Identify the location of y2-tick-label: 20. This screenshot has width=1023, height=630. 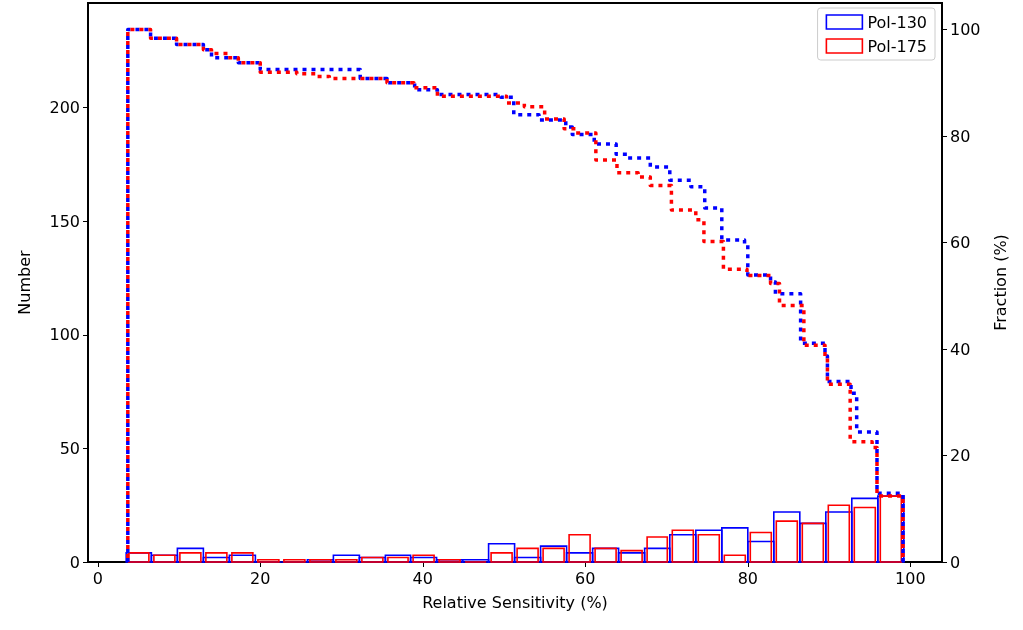
(960, 456).